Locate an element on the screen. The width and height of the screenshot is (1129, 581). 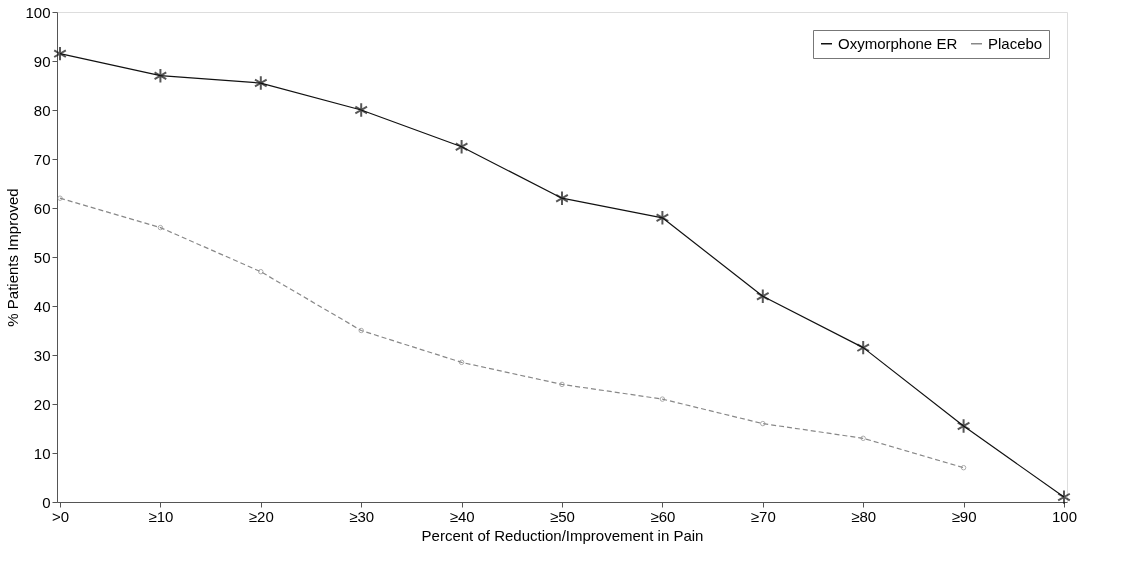
y-tick-label: 100 is located at coordinates (38, 12).